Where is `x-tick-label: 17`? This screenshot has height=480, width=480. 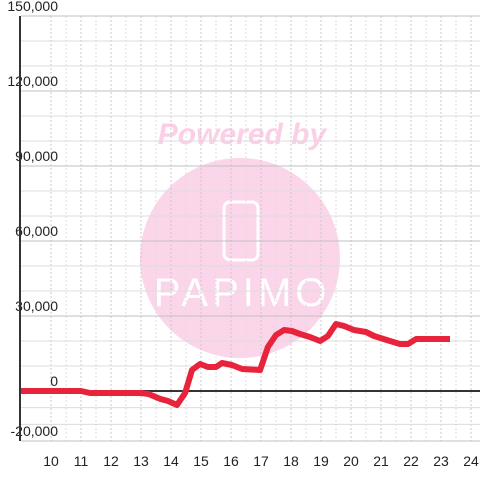 x-tick-label: 17 is located at coordinates (261, 461).